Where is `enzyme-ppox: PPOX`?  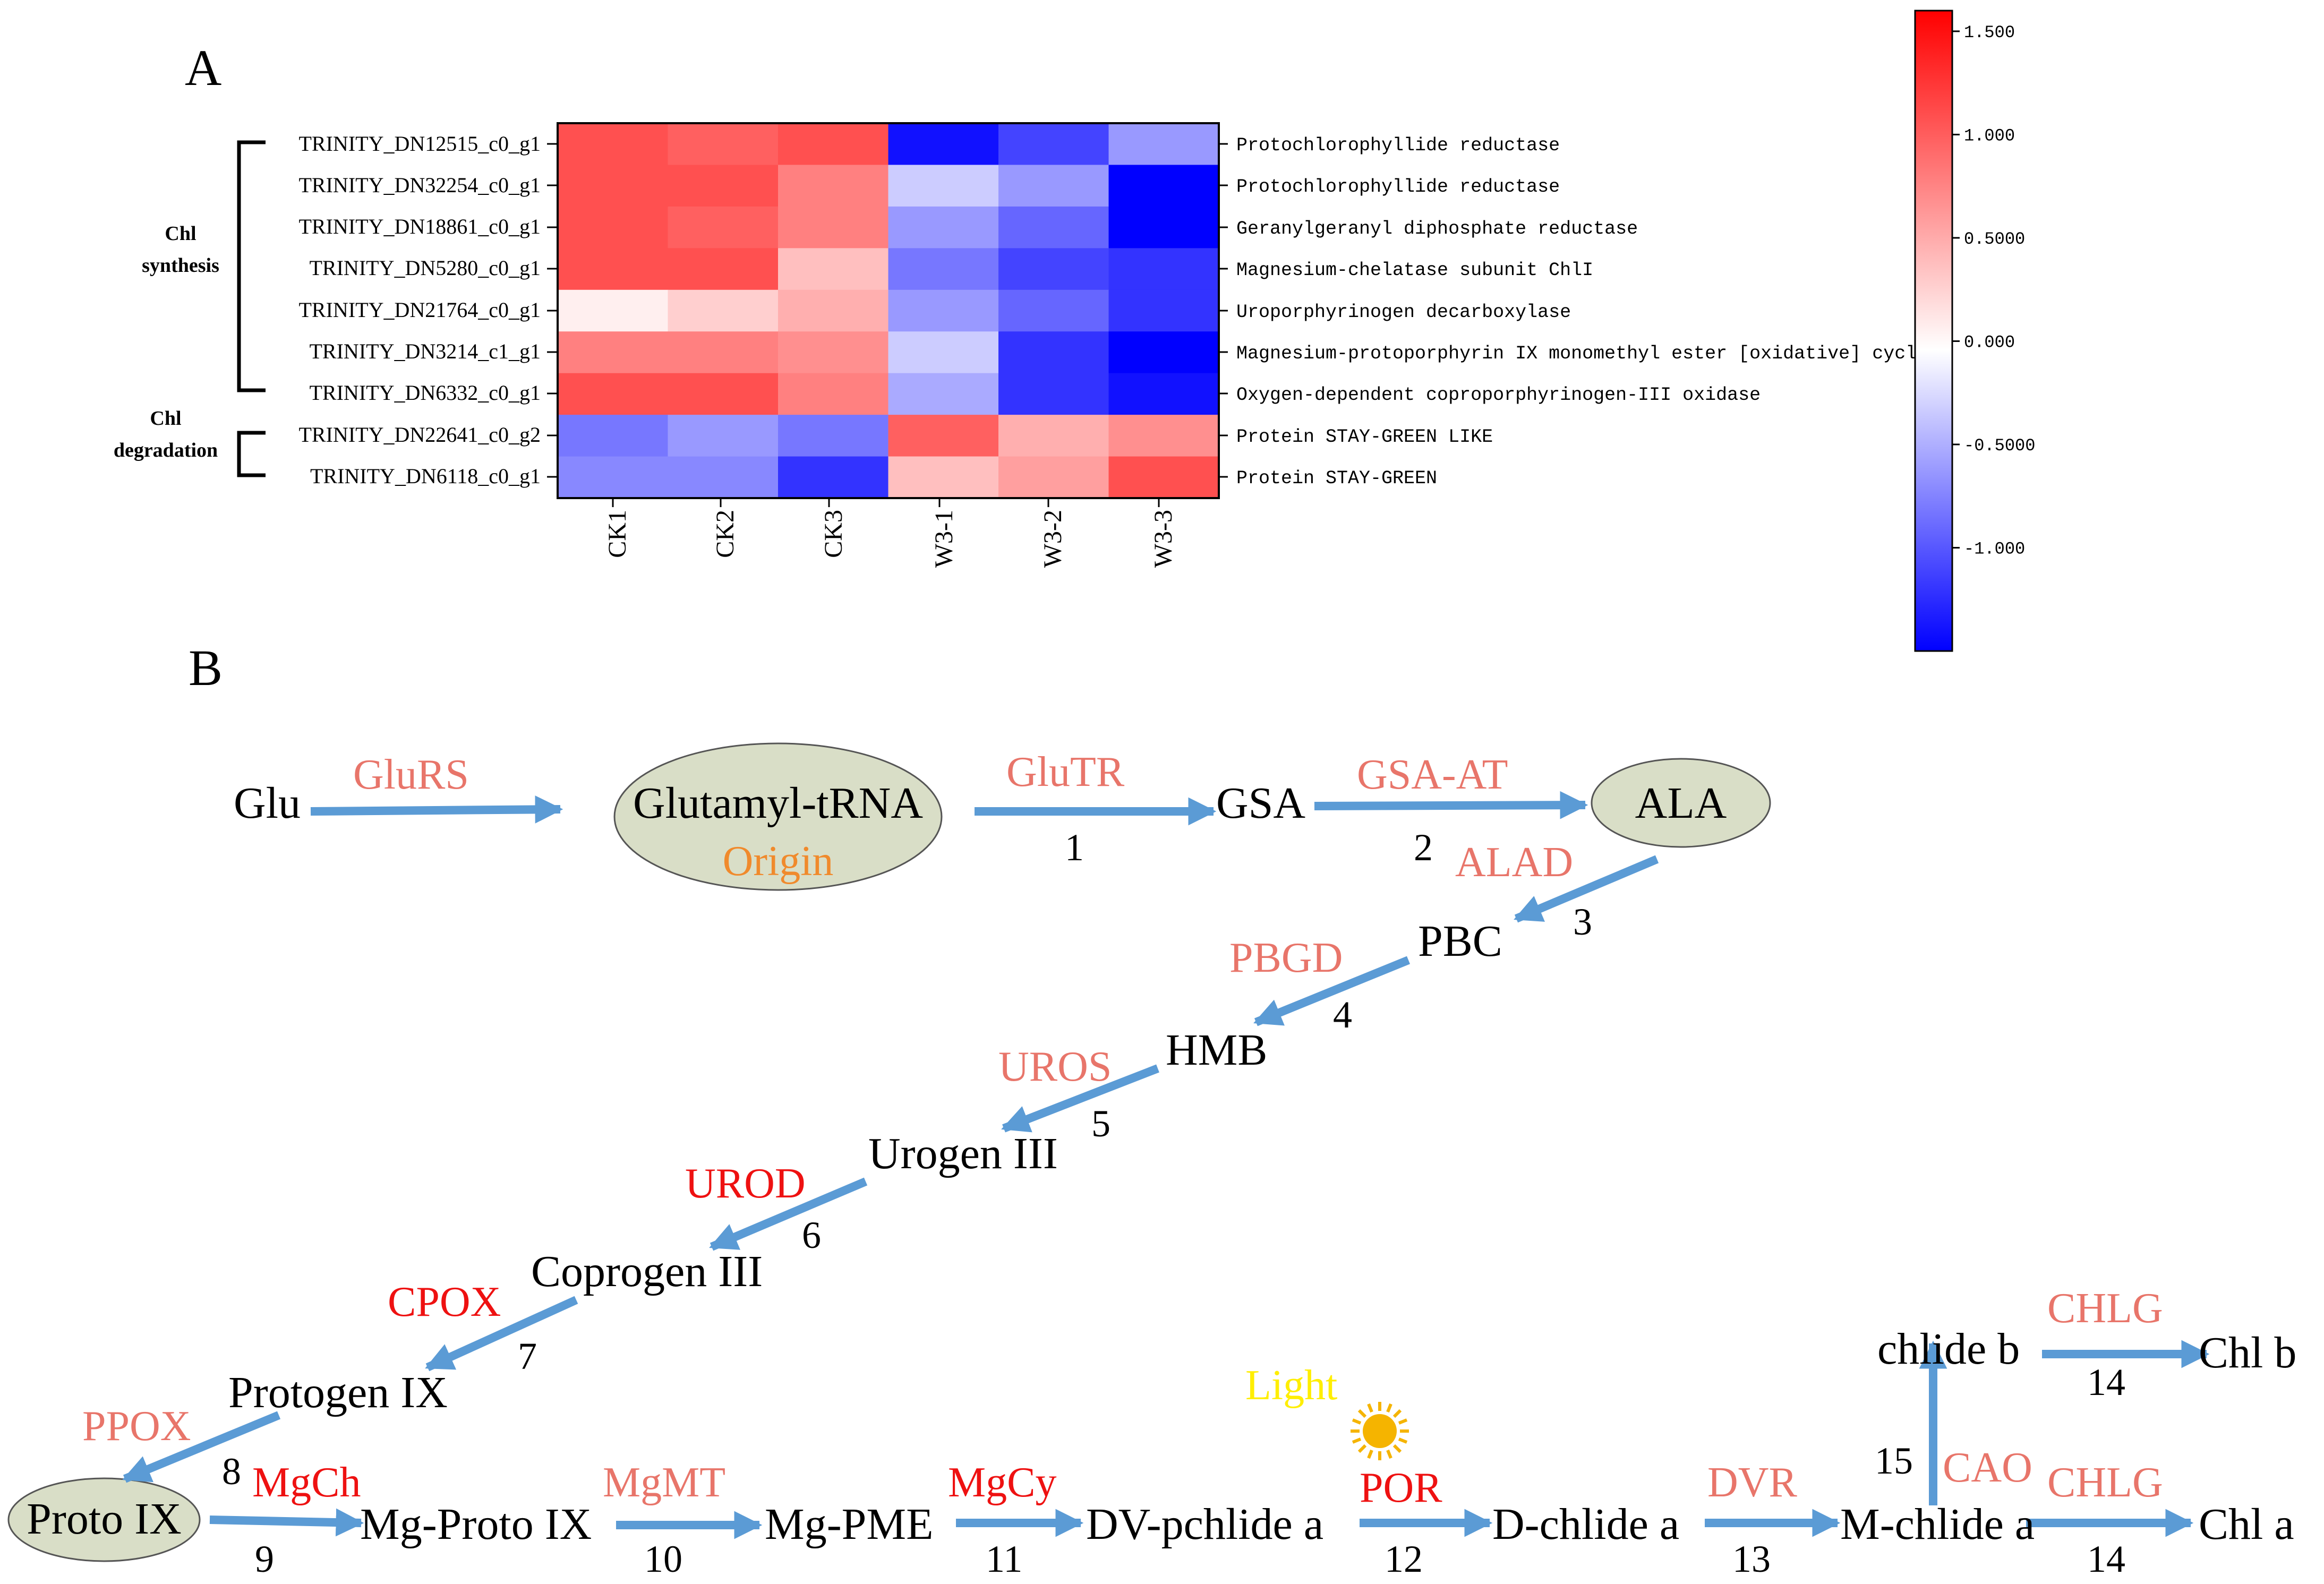
enzyme-ppox: PPOX is located at coordinates (136, 1426).